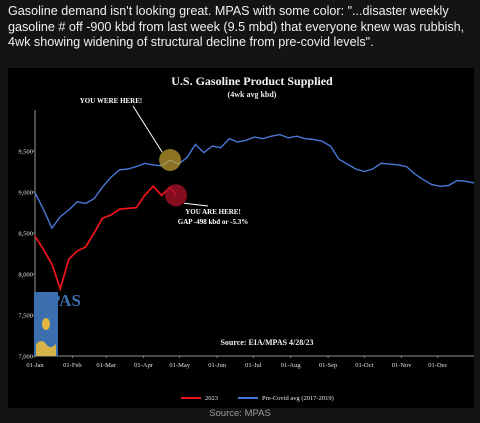 Image resolution: width=480 pixels, height=423 pixels. Describe the element at coordinates (213, 212) in the screenshot. I see `annotation-you-are-here: YOU ARE HERE!` at that location.